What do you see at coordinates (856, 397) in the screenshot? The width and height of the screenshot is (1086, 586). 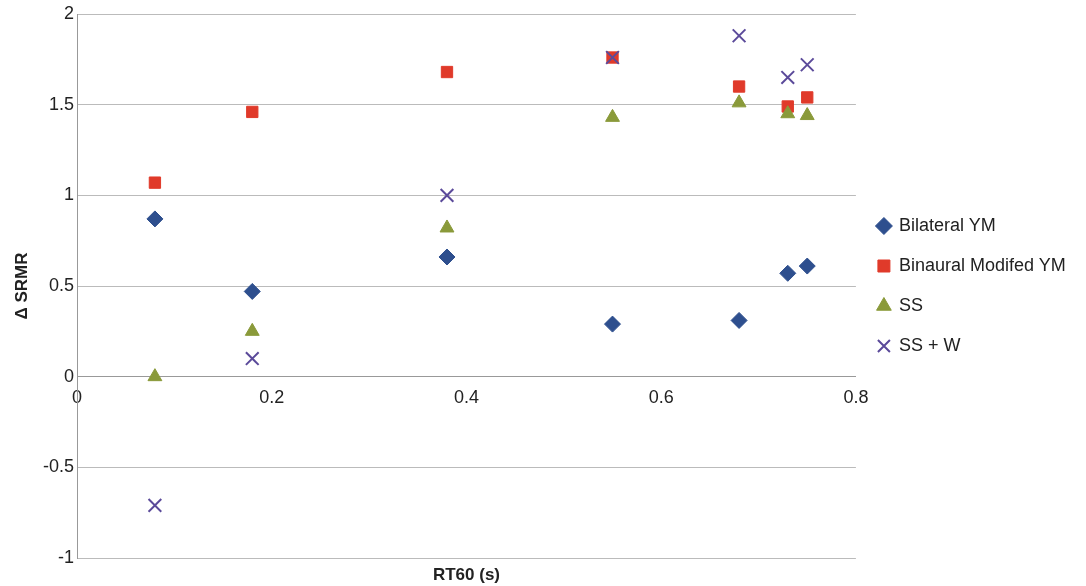 I see `x-tick-label: 0.8` at bounding box center [856, 397].